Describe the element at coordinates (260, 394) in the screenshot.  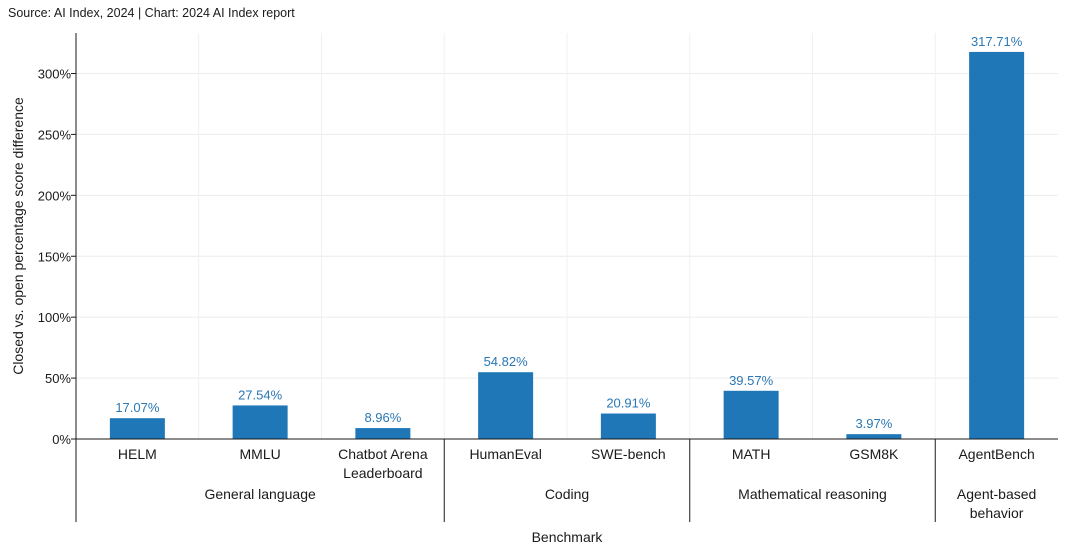
I see `bar-value-label: 27.54%` at that location.